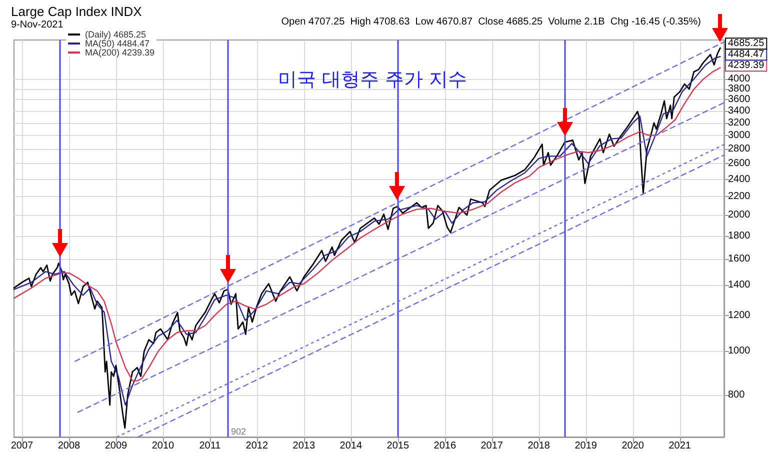 The height and width of the screenshot is (456, 773). What do you see at coordinates (398, 446) in the screenshot?
I see `x-tick-label: 2015` at bounding box center [398, 446].